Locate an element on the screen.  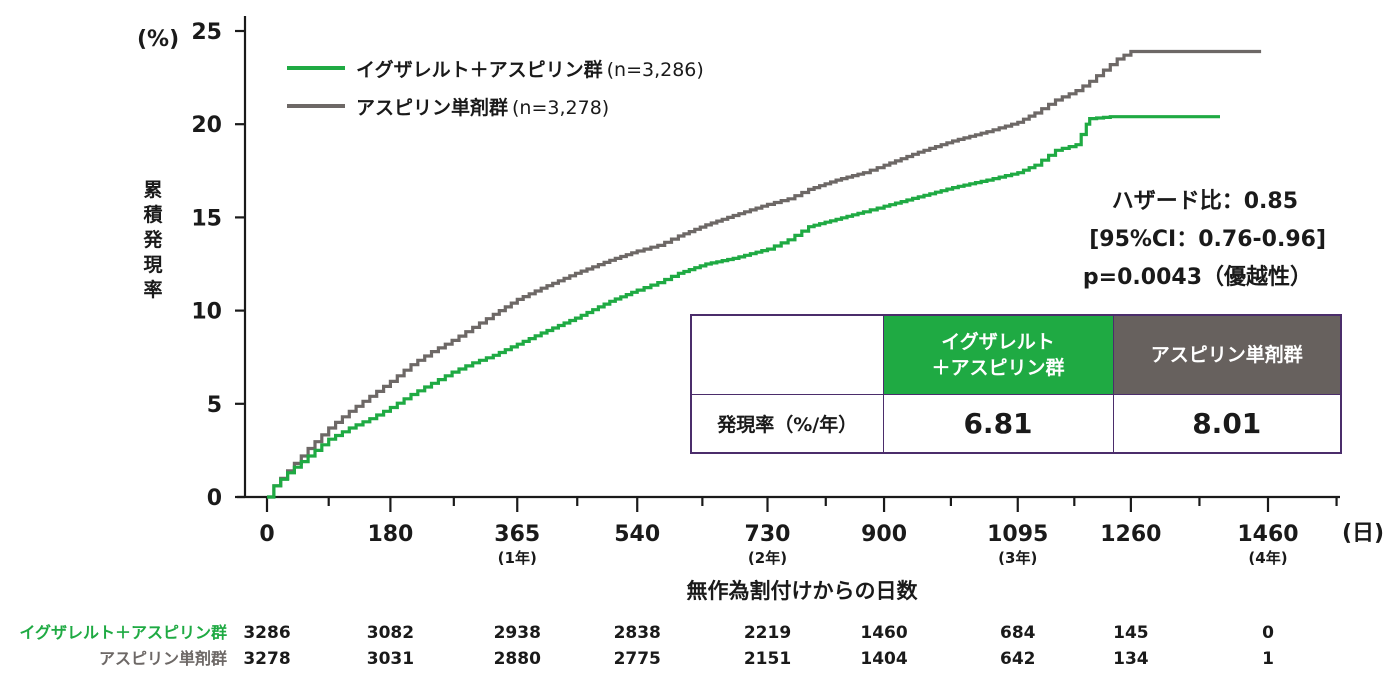
y-axis-title: 累積発現率 is located at coordinates (152, 240).